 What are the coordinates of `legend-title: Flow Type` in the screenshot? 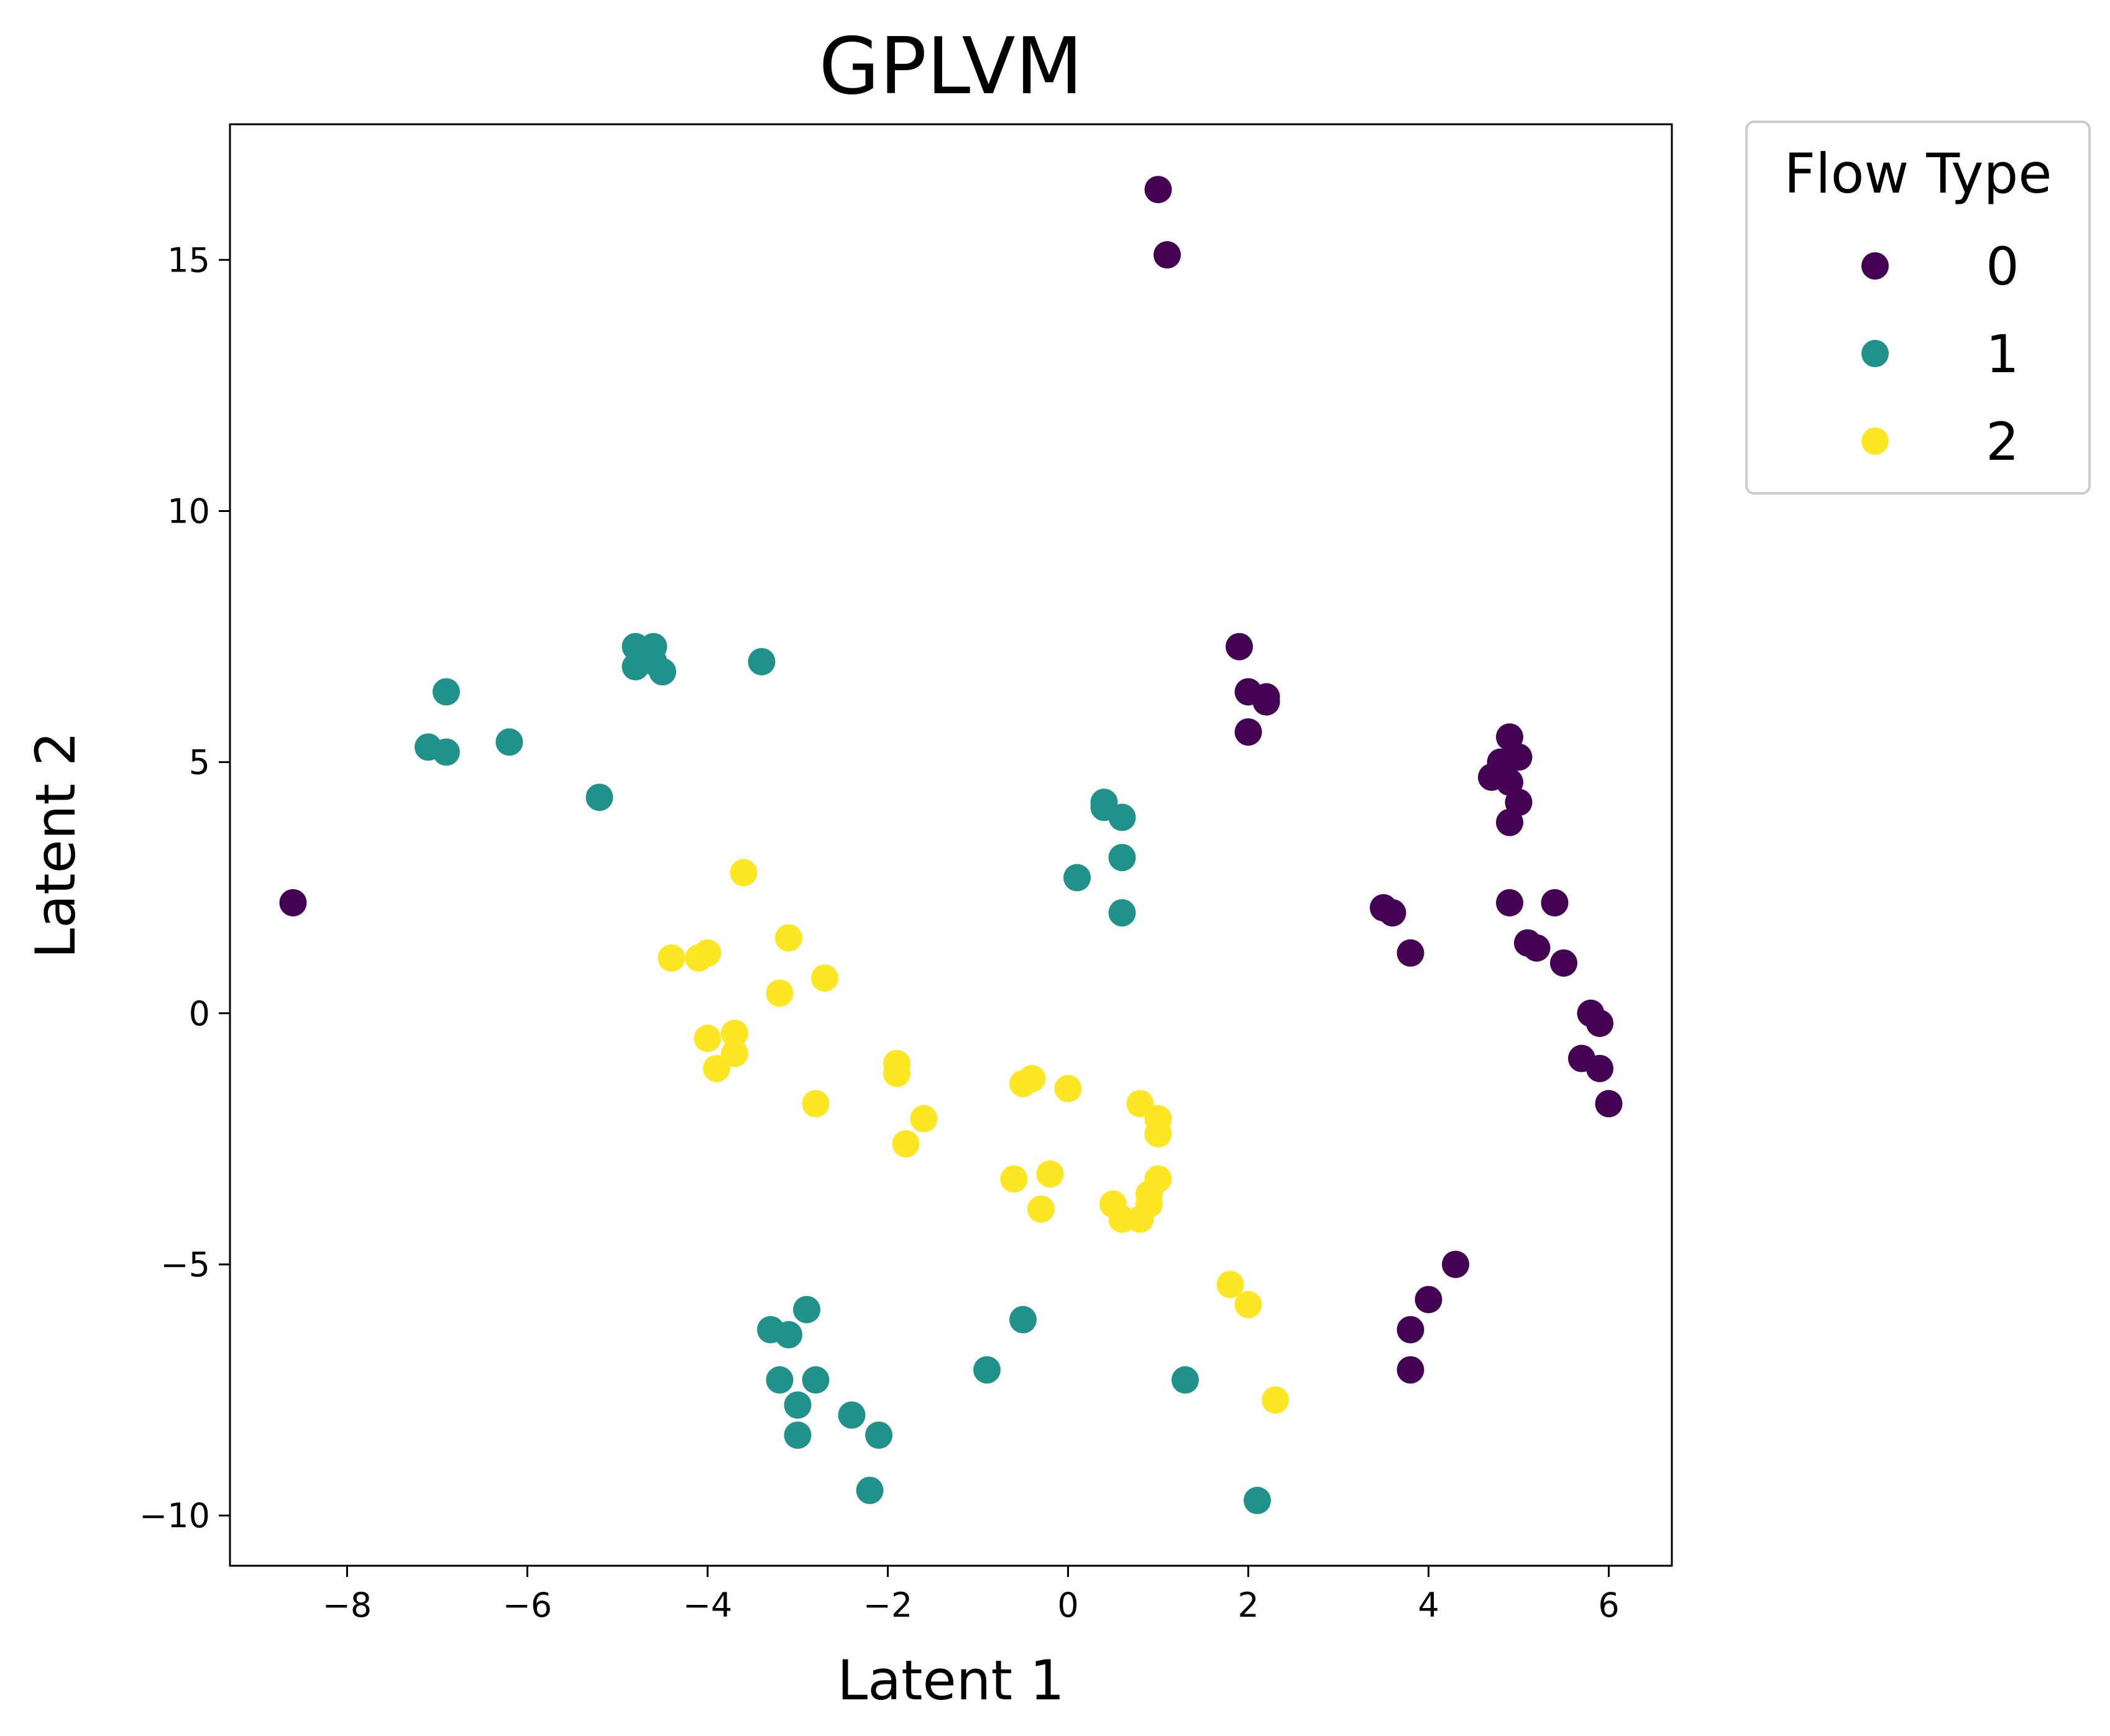 It's located at (1918, 174).